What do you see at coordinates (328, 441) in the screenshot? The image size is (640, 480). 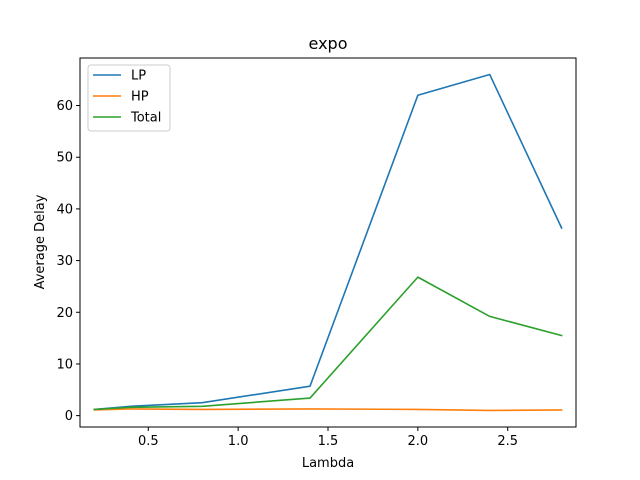 I see `x-tick-label: 1.5` at bounding box center [328, 441].